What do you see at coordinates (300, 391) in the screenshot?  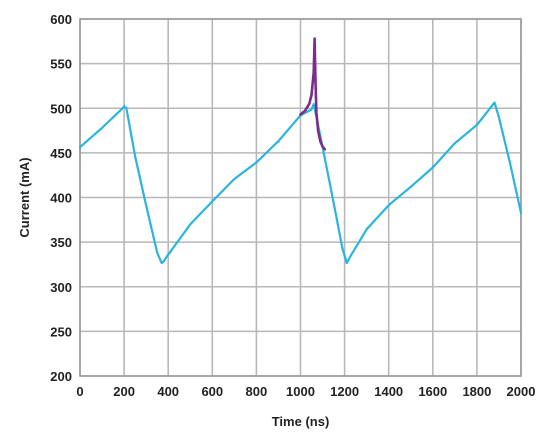 I see `x-tick-label: 1000` at bounding box center [300, 391].